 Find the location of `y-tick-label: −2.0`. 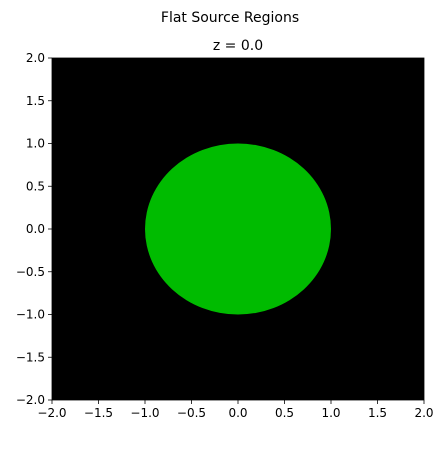

y-tick-label: −2.0 is located at coordinates (30, 400).